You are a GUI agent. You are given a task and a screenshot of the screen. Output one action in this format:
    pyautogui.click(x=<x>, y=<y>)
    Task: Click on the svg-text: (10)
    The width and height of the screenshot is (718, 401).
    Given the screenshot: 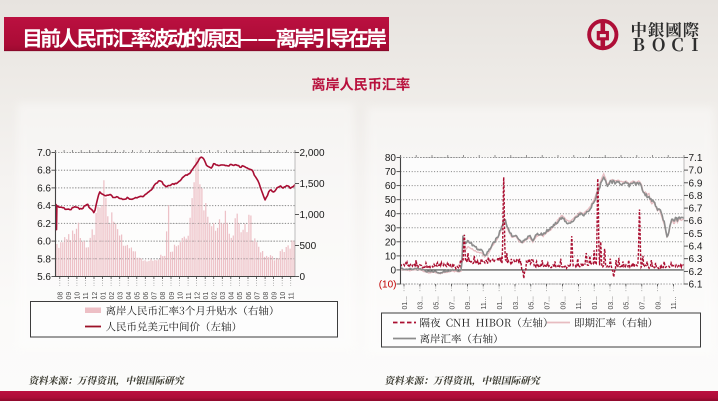 What is the action you would take?
    pyautogui.click(x=388, y=285)
    